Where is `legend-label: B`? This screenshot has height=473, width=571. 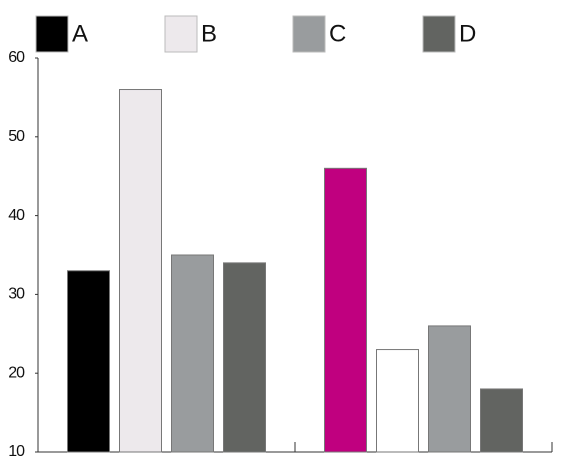
legend-label: B is located at coordinates (209, 33).